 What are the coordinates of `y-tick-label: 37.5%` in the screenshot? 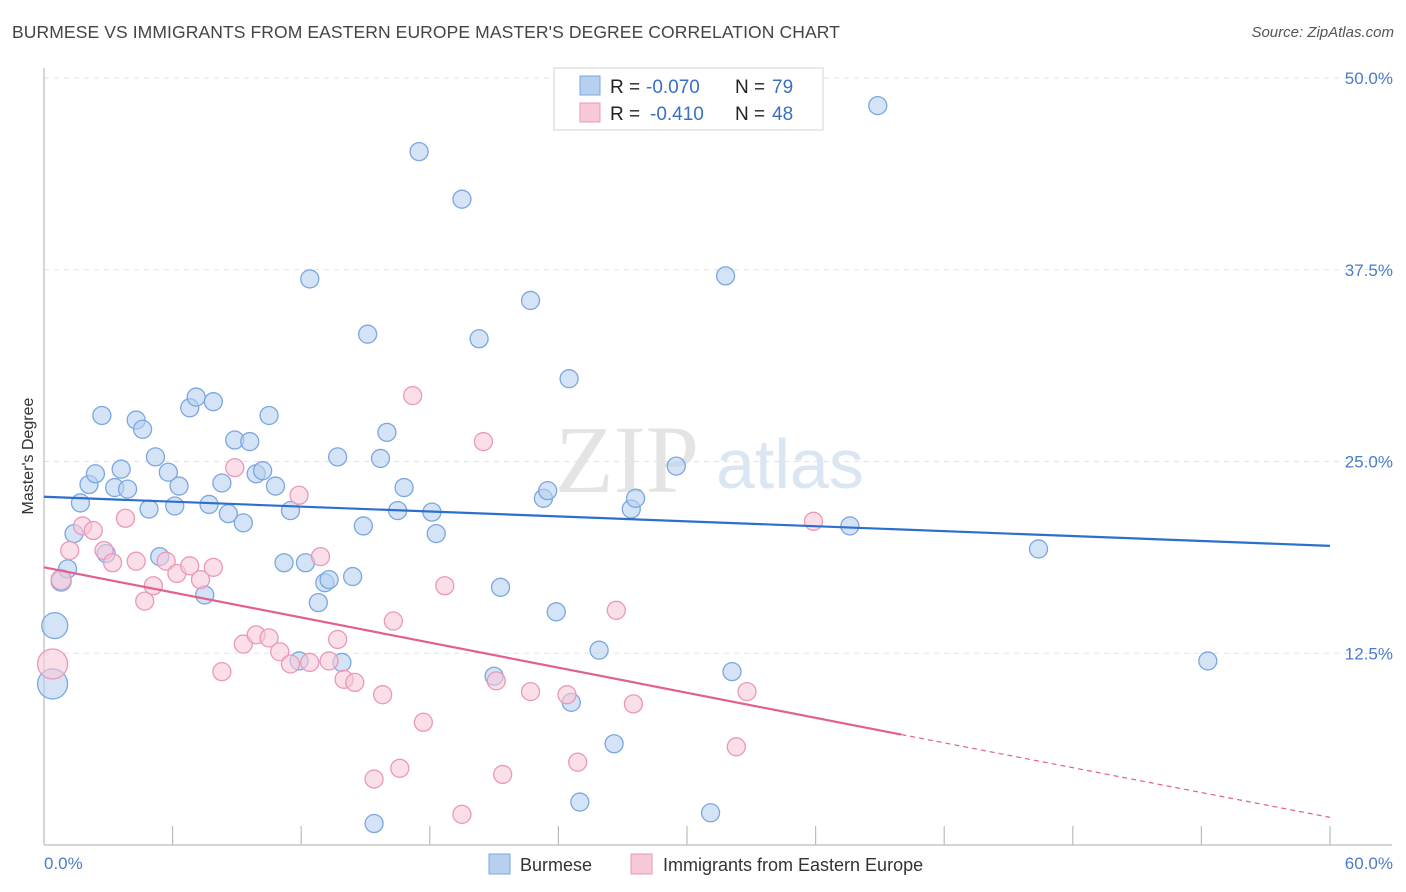 It's located at (1369, 270).